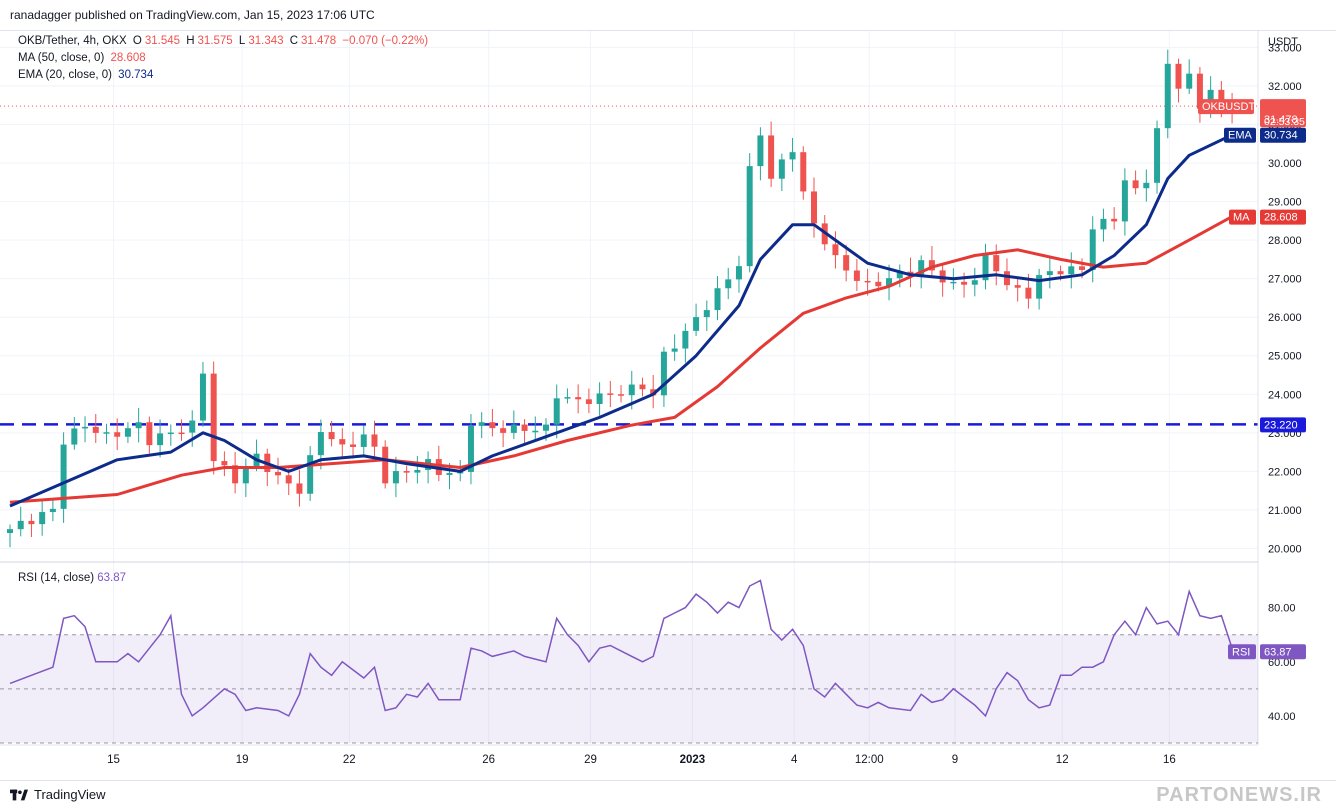  I want to click on price-symbol-tag-box, so click(1226, 107).